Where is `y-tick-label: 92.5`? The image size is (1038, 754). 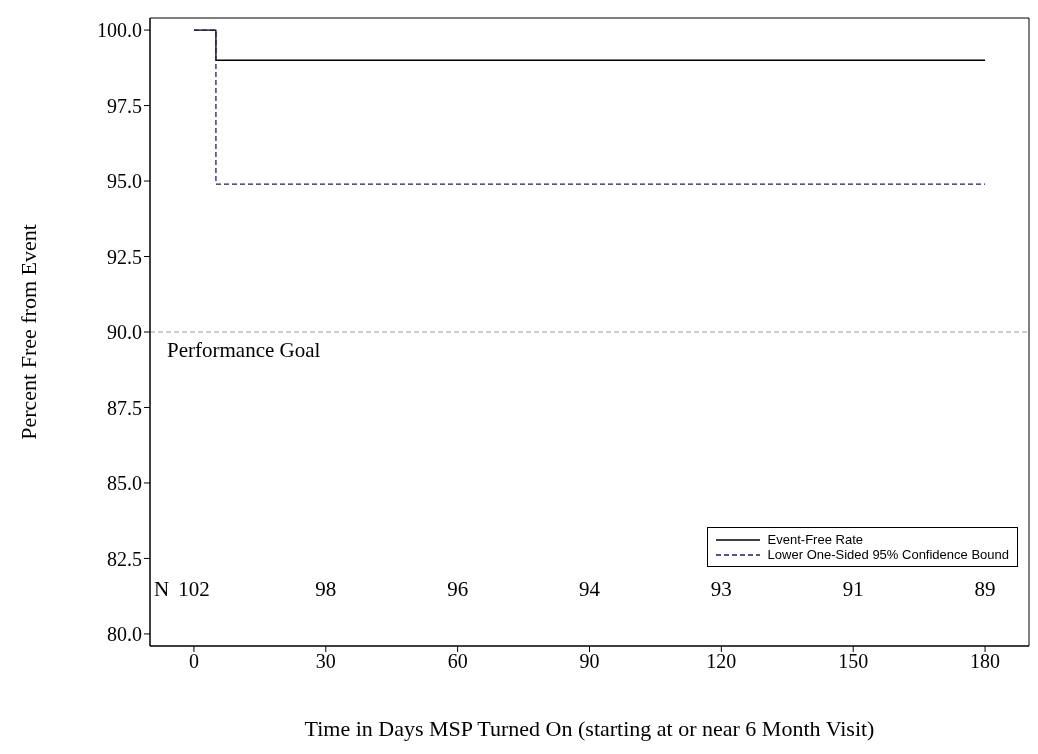
y-tick-label: 92.5 is located at coordinates (124, 256).